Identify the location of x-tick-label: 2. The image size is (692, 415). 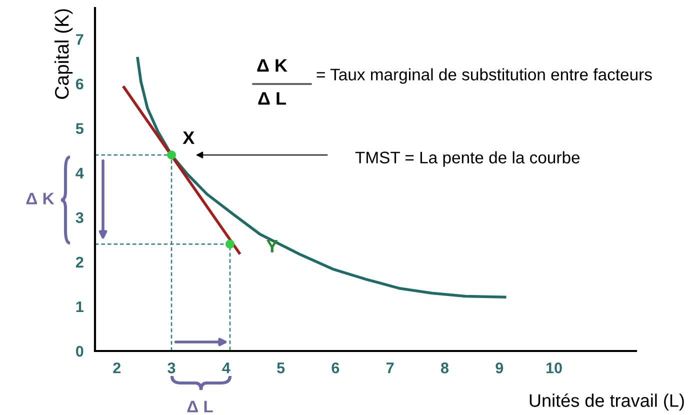
(116, 368).